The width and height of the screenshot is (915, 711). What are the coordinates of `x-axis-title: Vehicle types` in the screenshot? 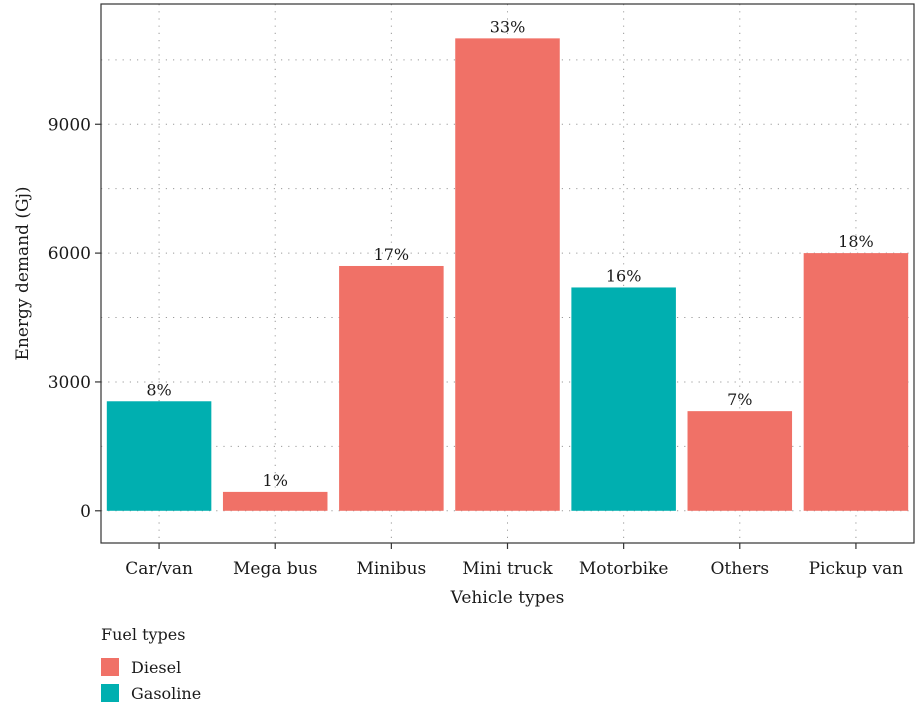 It's located at (507, 598).